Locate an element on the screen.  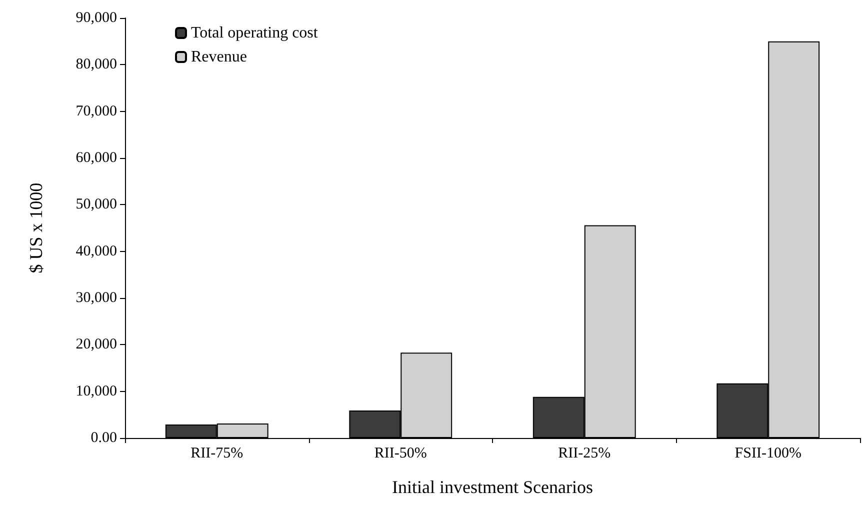
y-tick-label: 60,000 is located at coordinates (96, 158).